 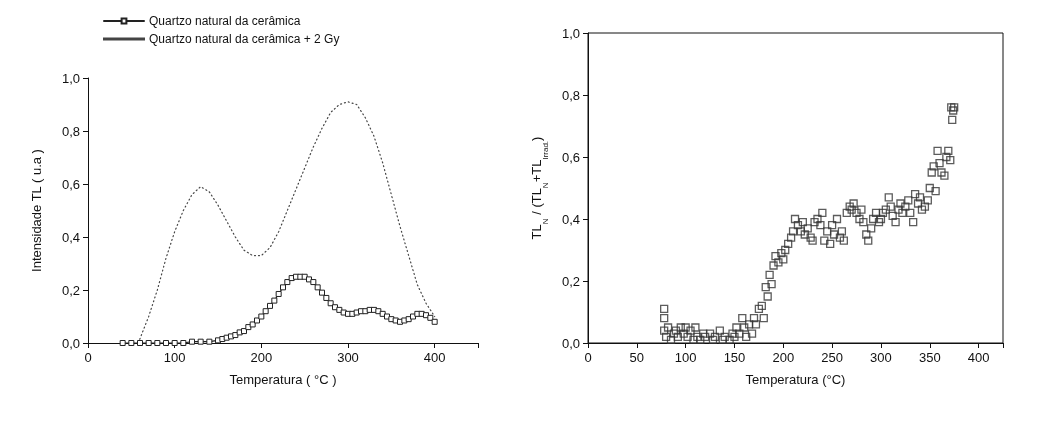 What do you see at coordinates (244, 39) in the screenshot?
I see `legend-label: Quartzo natural da cerâmica + 2 Gy` at bounding box center [244, 39].